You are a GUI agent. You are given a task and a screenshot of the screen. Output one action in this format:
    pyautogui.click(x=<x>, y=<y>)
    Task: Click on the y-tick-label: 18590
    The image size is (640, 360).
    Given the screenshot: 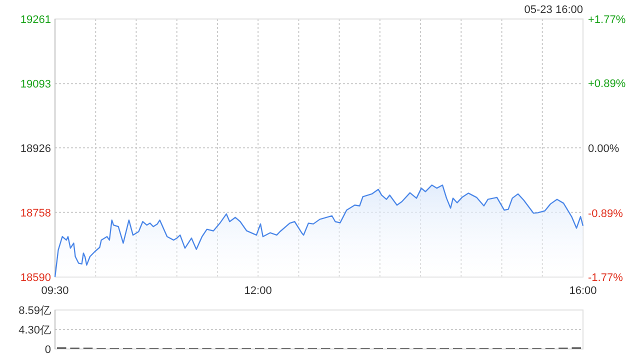 What is the action you would take?
    pyautogui.click(x=35, y=278)
    